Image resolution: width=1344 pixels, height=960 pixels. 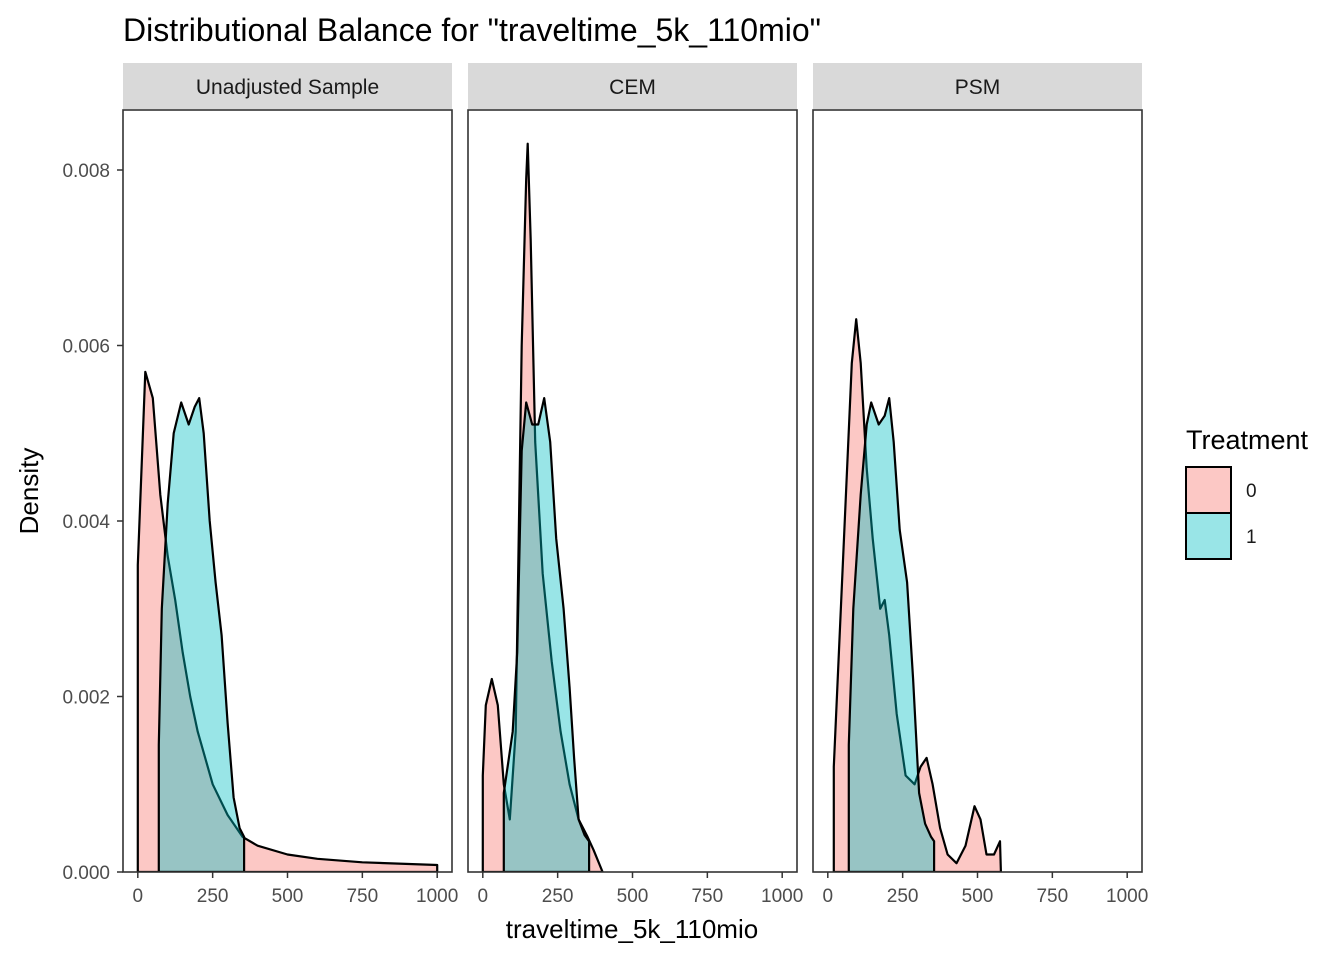 I want to click on legend-item-0: 0, so click(x=1221, y=490).